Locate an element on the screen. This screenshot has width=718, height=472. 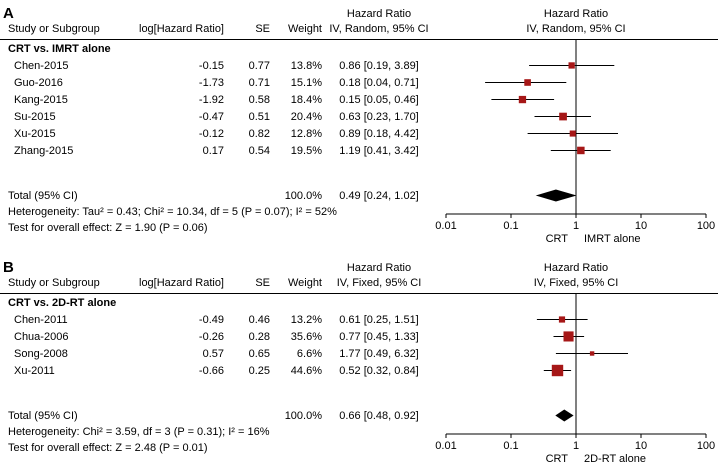
log-hr-cell: -0.12 is located at coordinates (211, 133).